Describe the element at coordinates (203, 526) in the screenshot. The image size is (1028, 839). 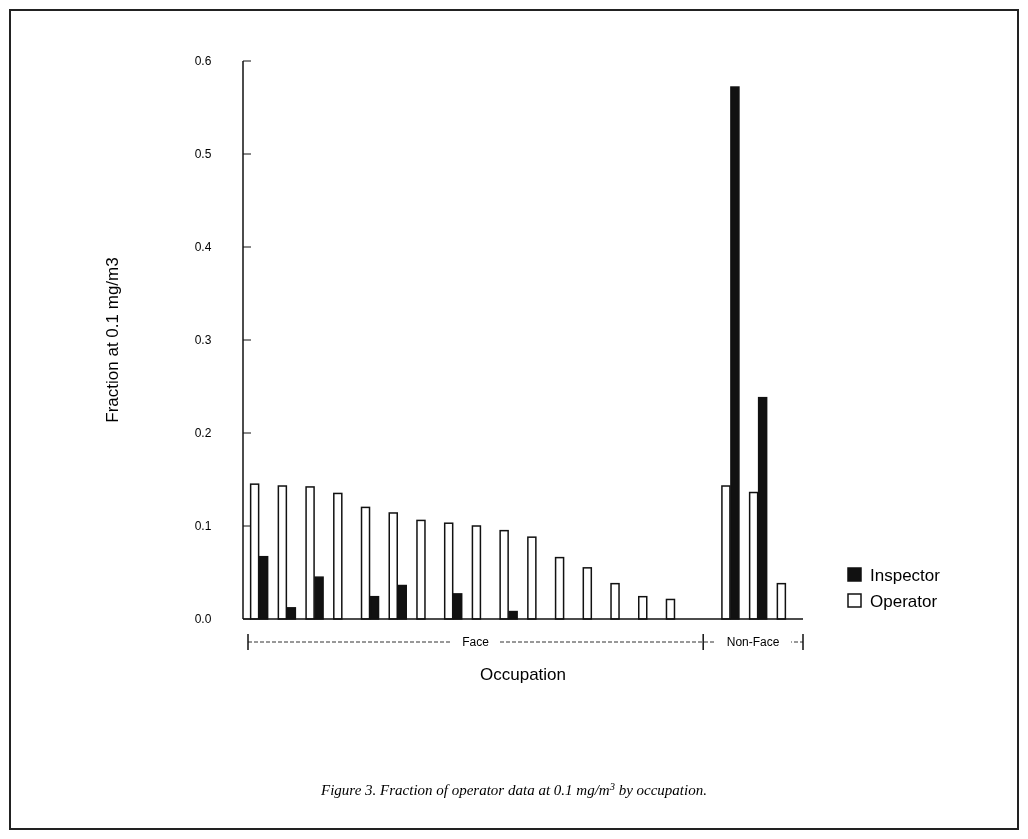
I see `y-tick-label: 0.1` at that location.